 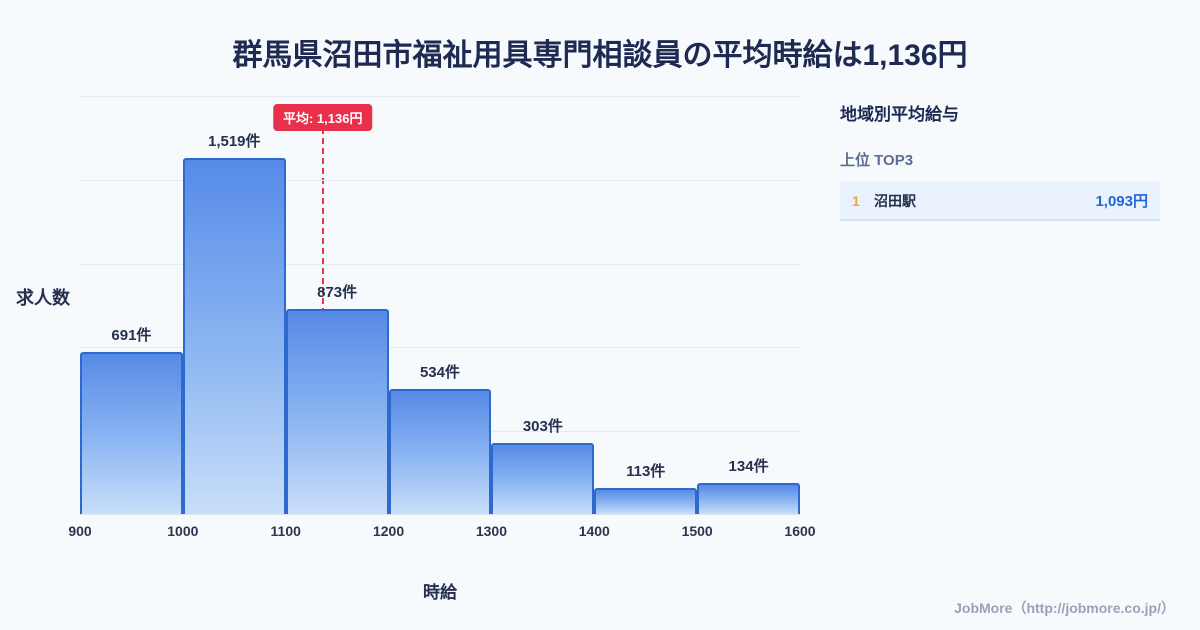 What do you see at coordinates (748, 466) in the screenshot?
I see `bar-value-label: 134件` at bounding box center [748, 466].